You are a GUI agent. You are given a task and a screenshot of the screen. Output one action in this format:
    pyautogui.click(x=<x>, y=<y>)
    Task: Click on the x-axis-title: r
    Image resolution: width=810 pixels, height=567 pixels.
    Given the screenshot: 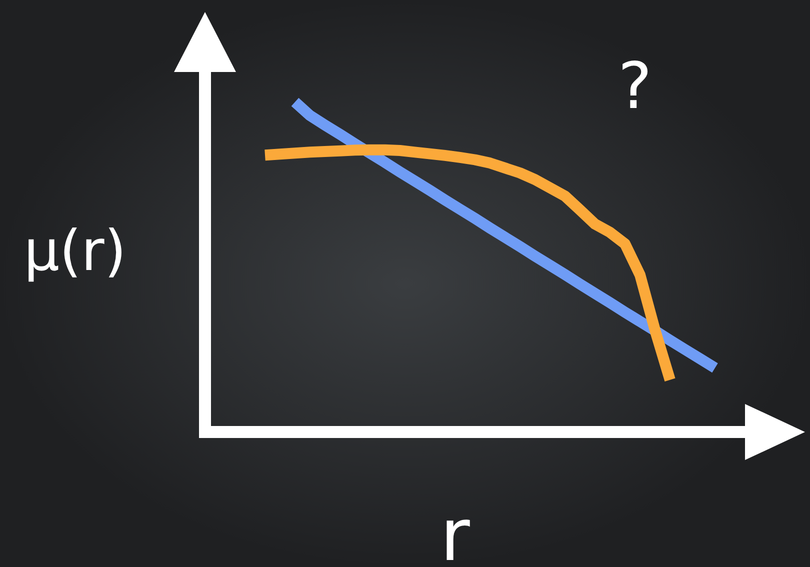 What is the action you would take?
    pyautogui.click(x=455, y=530)
    